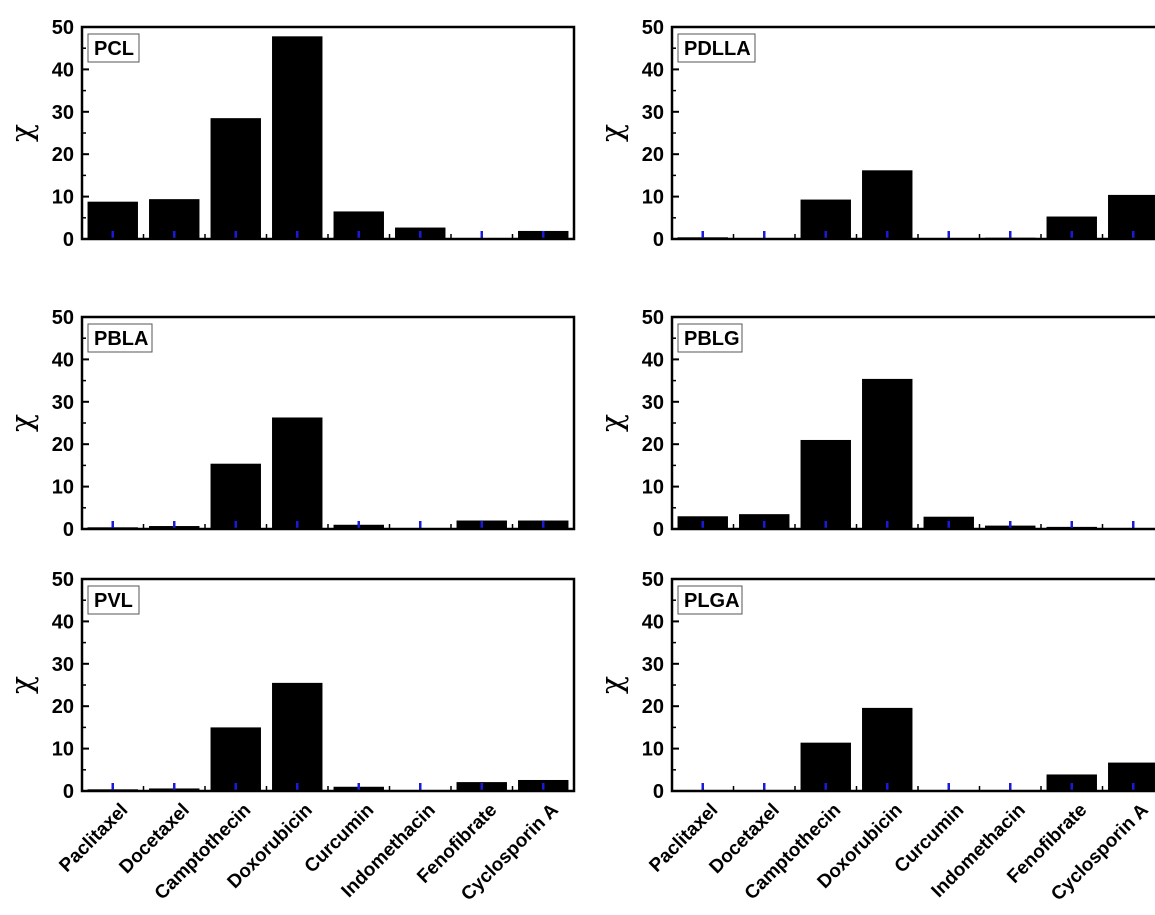 The image size is (1155, 915). I want to click on panel-pdlla: 0 10 20 30 40 50 χ PDLLA, so click(875, 134).